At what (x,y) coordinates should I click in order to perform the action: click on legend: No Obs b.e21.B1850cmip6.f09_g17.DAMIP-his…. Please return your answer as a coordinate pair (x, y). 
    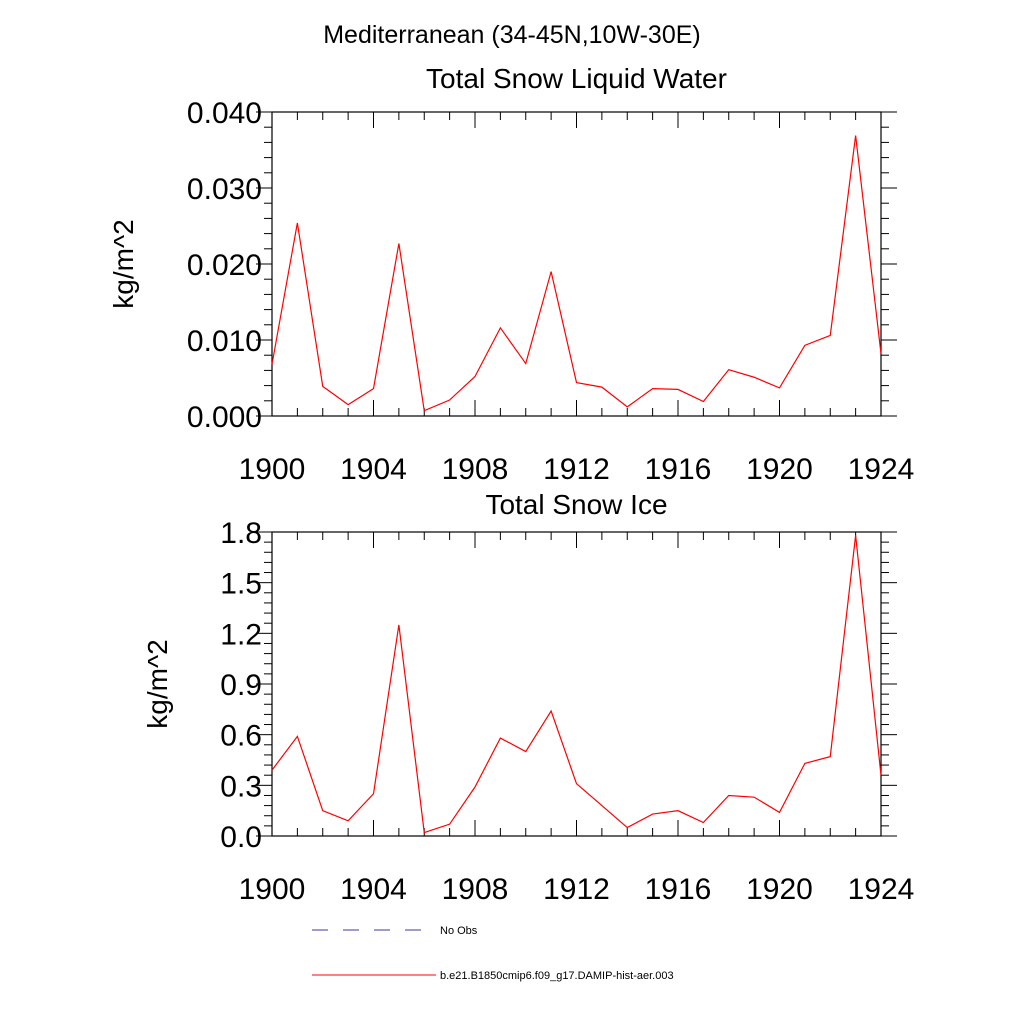
    Looking at the image, I should click on (493, 953).